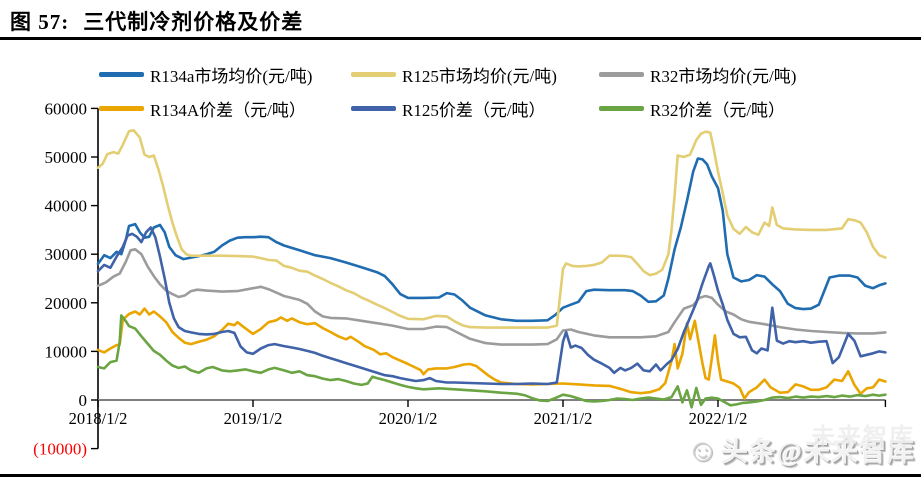 This screenshot has width=921, height=479. Describe the element at coordinates (718, 418) in the screenshot. I see `x-axis-tick-label: 2022/1/2` at that location.